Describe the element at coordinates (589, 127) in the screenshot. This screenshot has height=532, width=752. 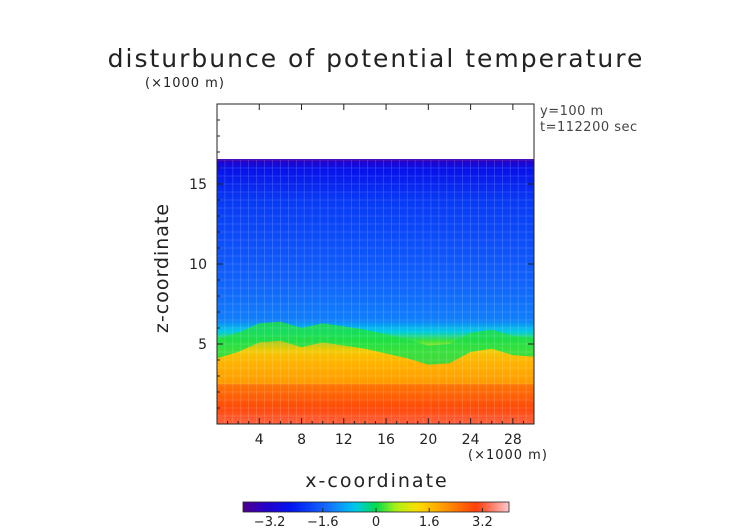
I see `annotation-time: t=112200 sec` at that location.